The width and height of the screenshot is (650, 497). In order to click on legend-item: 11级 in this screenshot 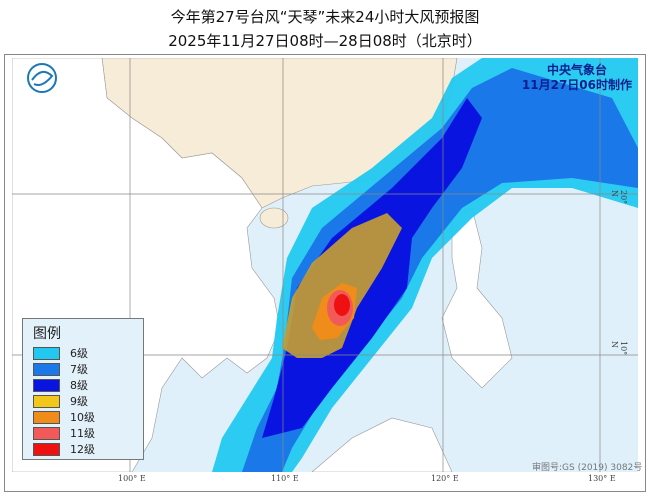, I will do `click(88, 433)`.